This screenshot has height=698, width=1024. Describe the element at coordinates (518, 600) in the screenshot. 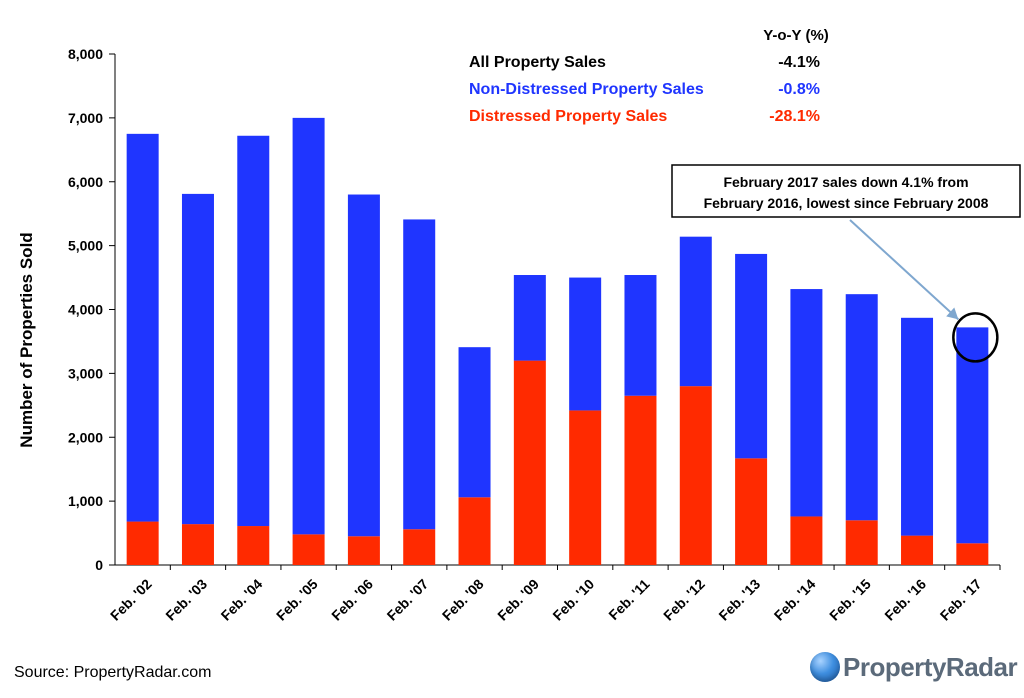

I see `x-tick-label: Feb. '09` at that location.